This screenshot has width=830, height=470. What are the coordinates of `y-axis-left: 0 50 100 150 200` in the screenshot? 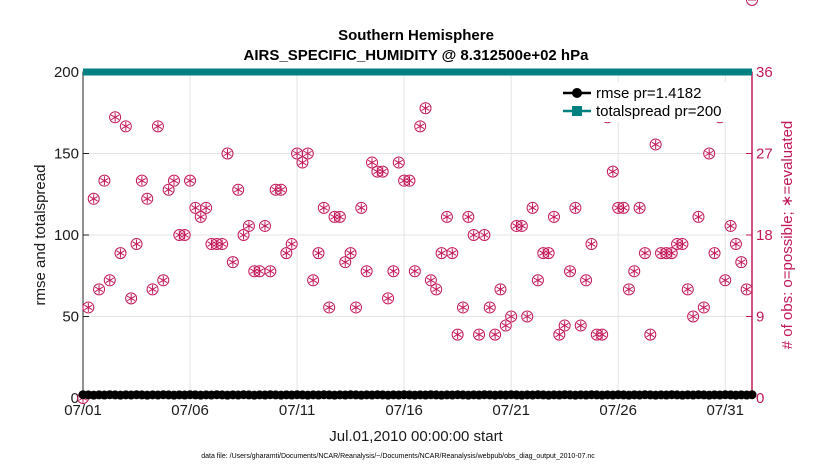 It's located at (71, 235).